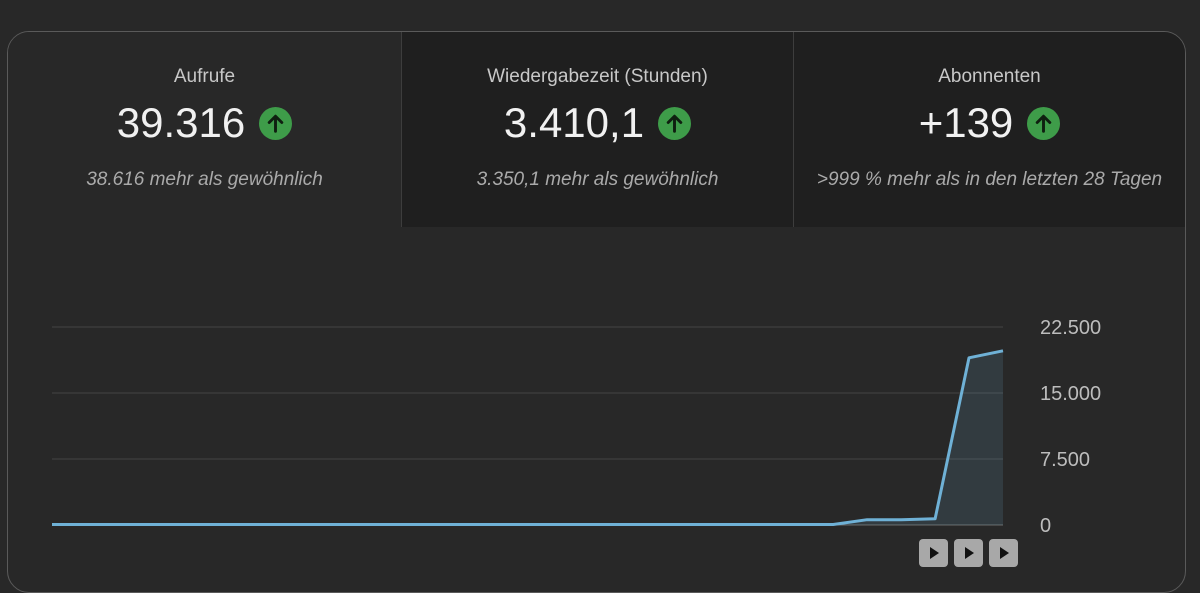 This screenshot has height=593, width=1200. Describe the element at coordinates (597, 76) in the screenshot. I see `stat-label: Wiedergabezeit (Stunden)` at that location.